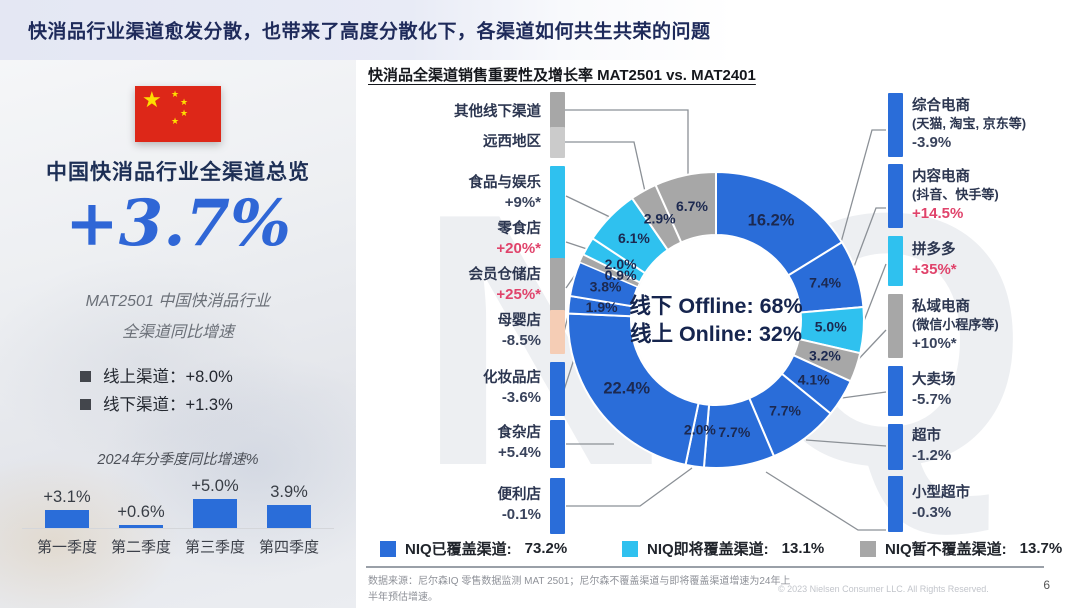 Image resolution: width=1080 pixels, height=608 pixels. What do you see at coordinates (209, 405) in the screenshot?
I see `bullet-value: +1.3%` at bounding box center [209, 405].